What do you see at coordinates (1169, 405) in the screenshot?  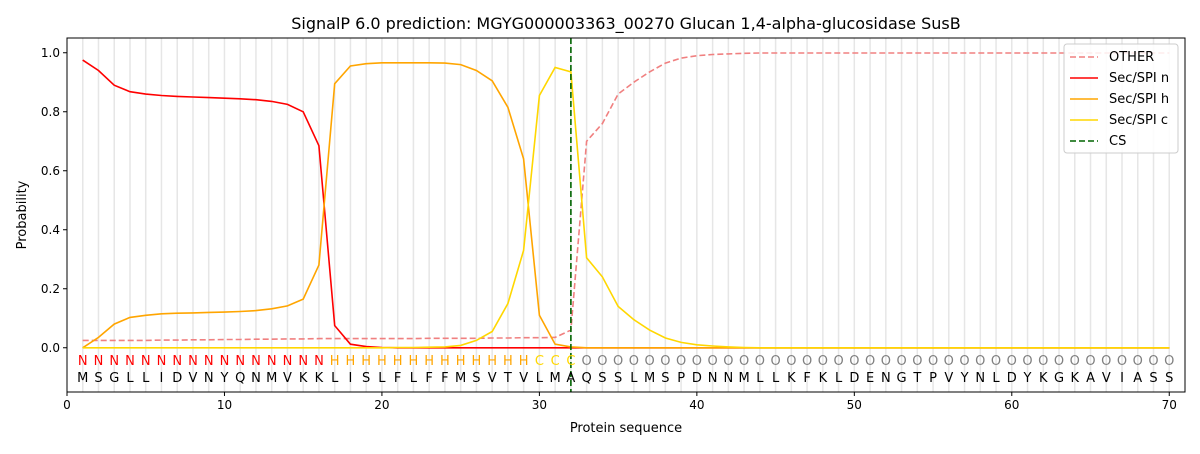 I see `x-tick-label: 70` at bounding box center [1169, 405].